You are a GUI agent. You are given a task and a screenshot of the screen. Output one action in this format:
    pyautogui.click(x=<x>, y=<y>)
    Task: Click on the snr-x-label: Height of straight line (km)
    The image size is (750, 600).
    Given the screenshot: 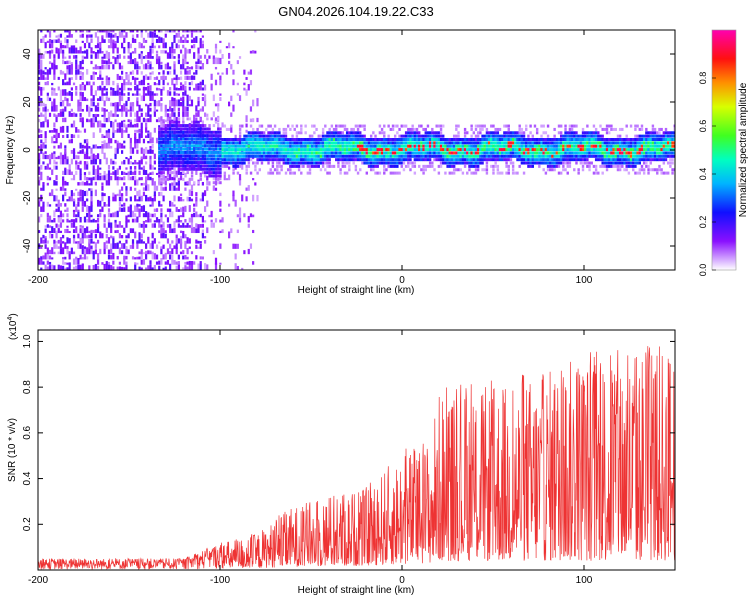 What is the action you would take?
    pyautogui.click(x=356, y=590)
    